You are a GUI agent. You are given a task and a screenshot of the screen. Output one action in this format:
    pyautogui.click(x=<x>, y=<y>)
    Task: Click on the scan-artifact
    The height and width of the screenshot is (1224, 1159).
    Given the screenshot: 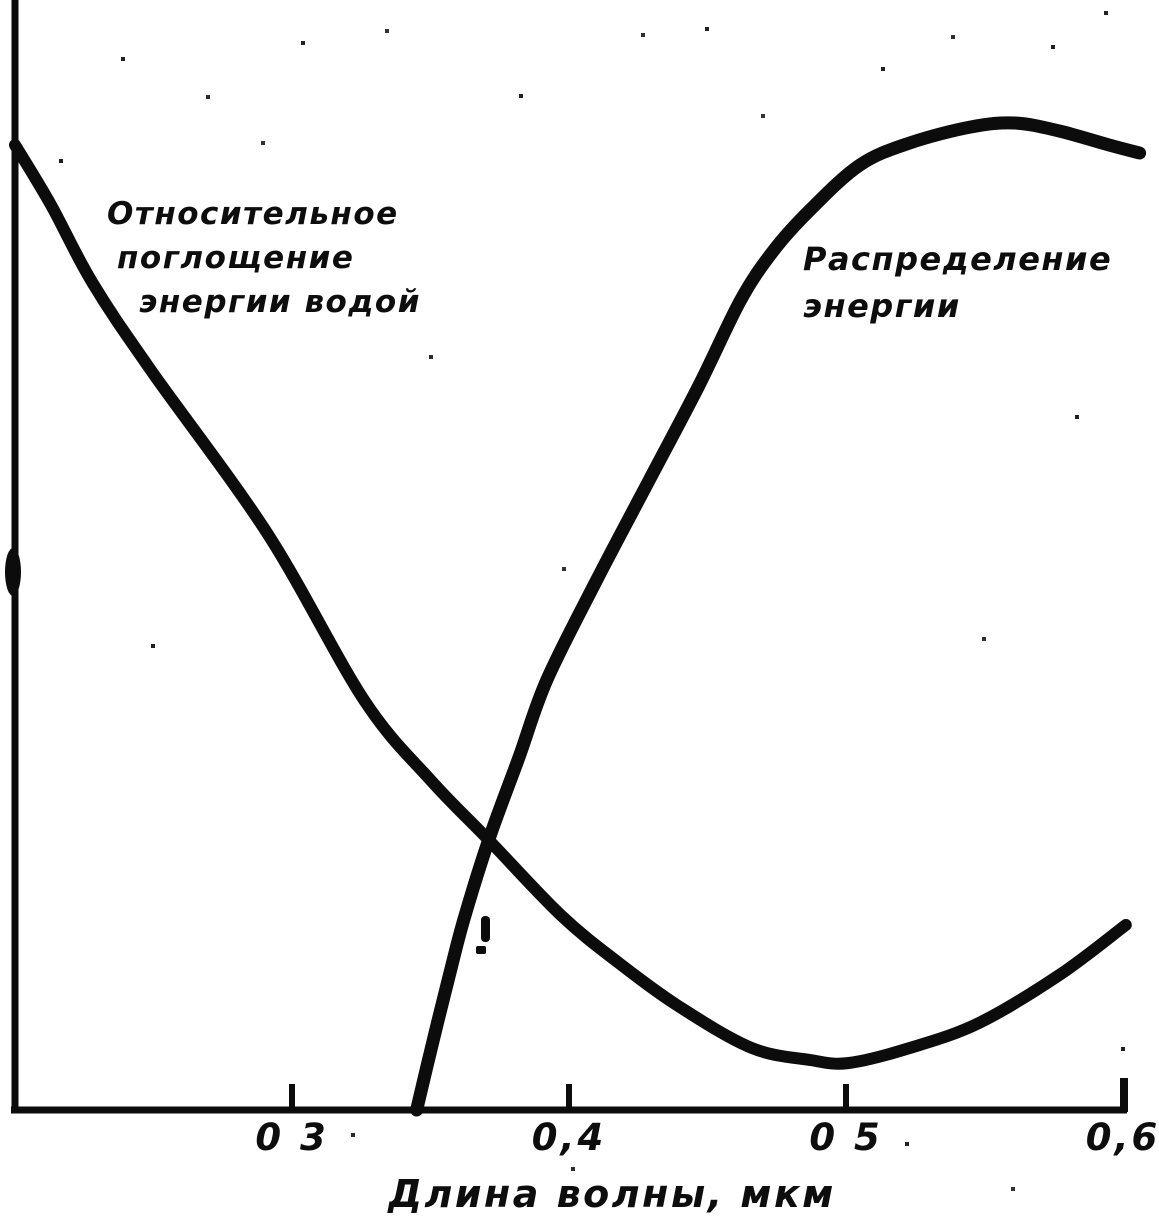 What is the action you would take?
    pyautogui.click(x=483, y=935)
    